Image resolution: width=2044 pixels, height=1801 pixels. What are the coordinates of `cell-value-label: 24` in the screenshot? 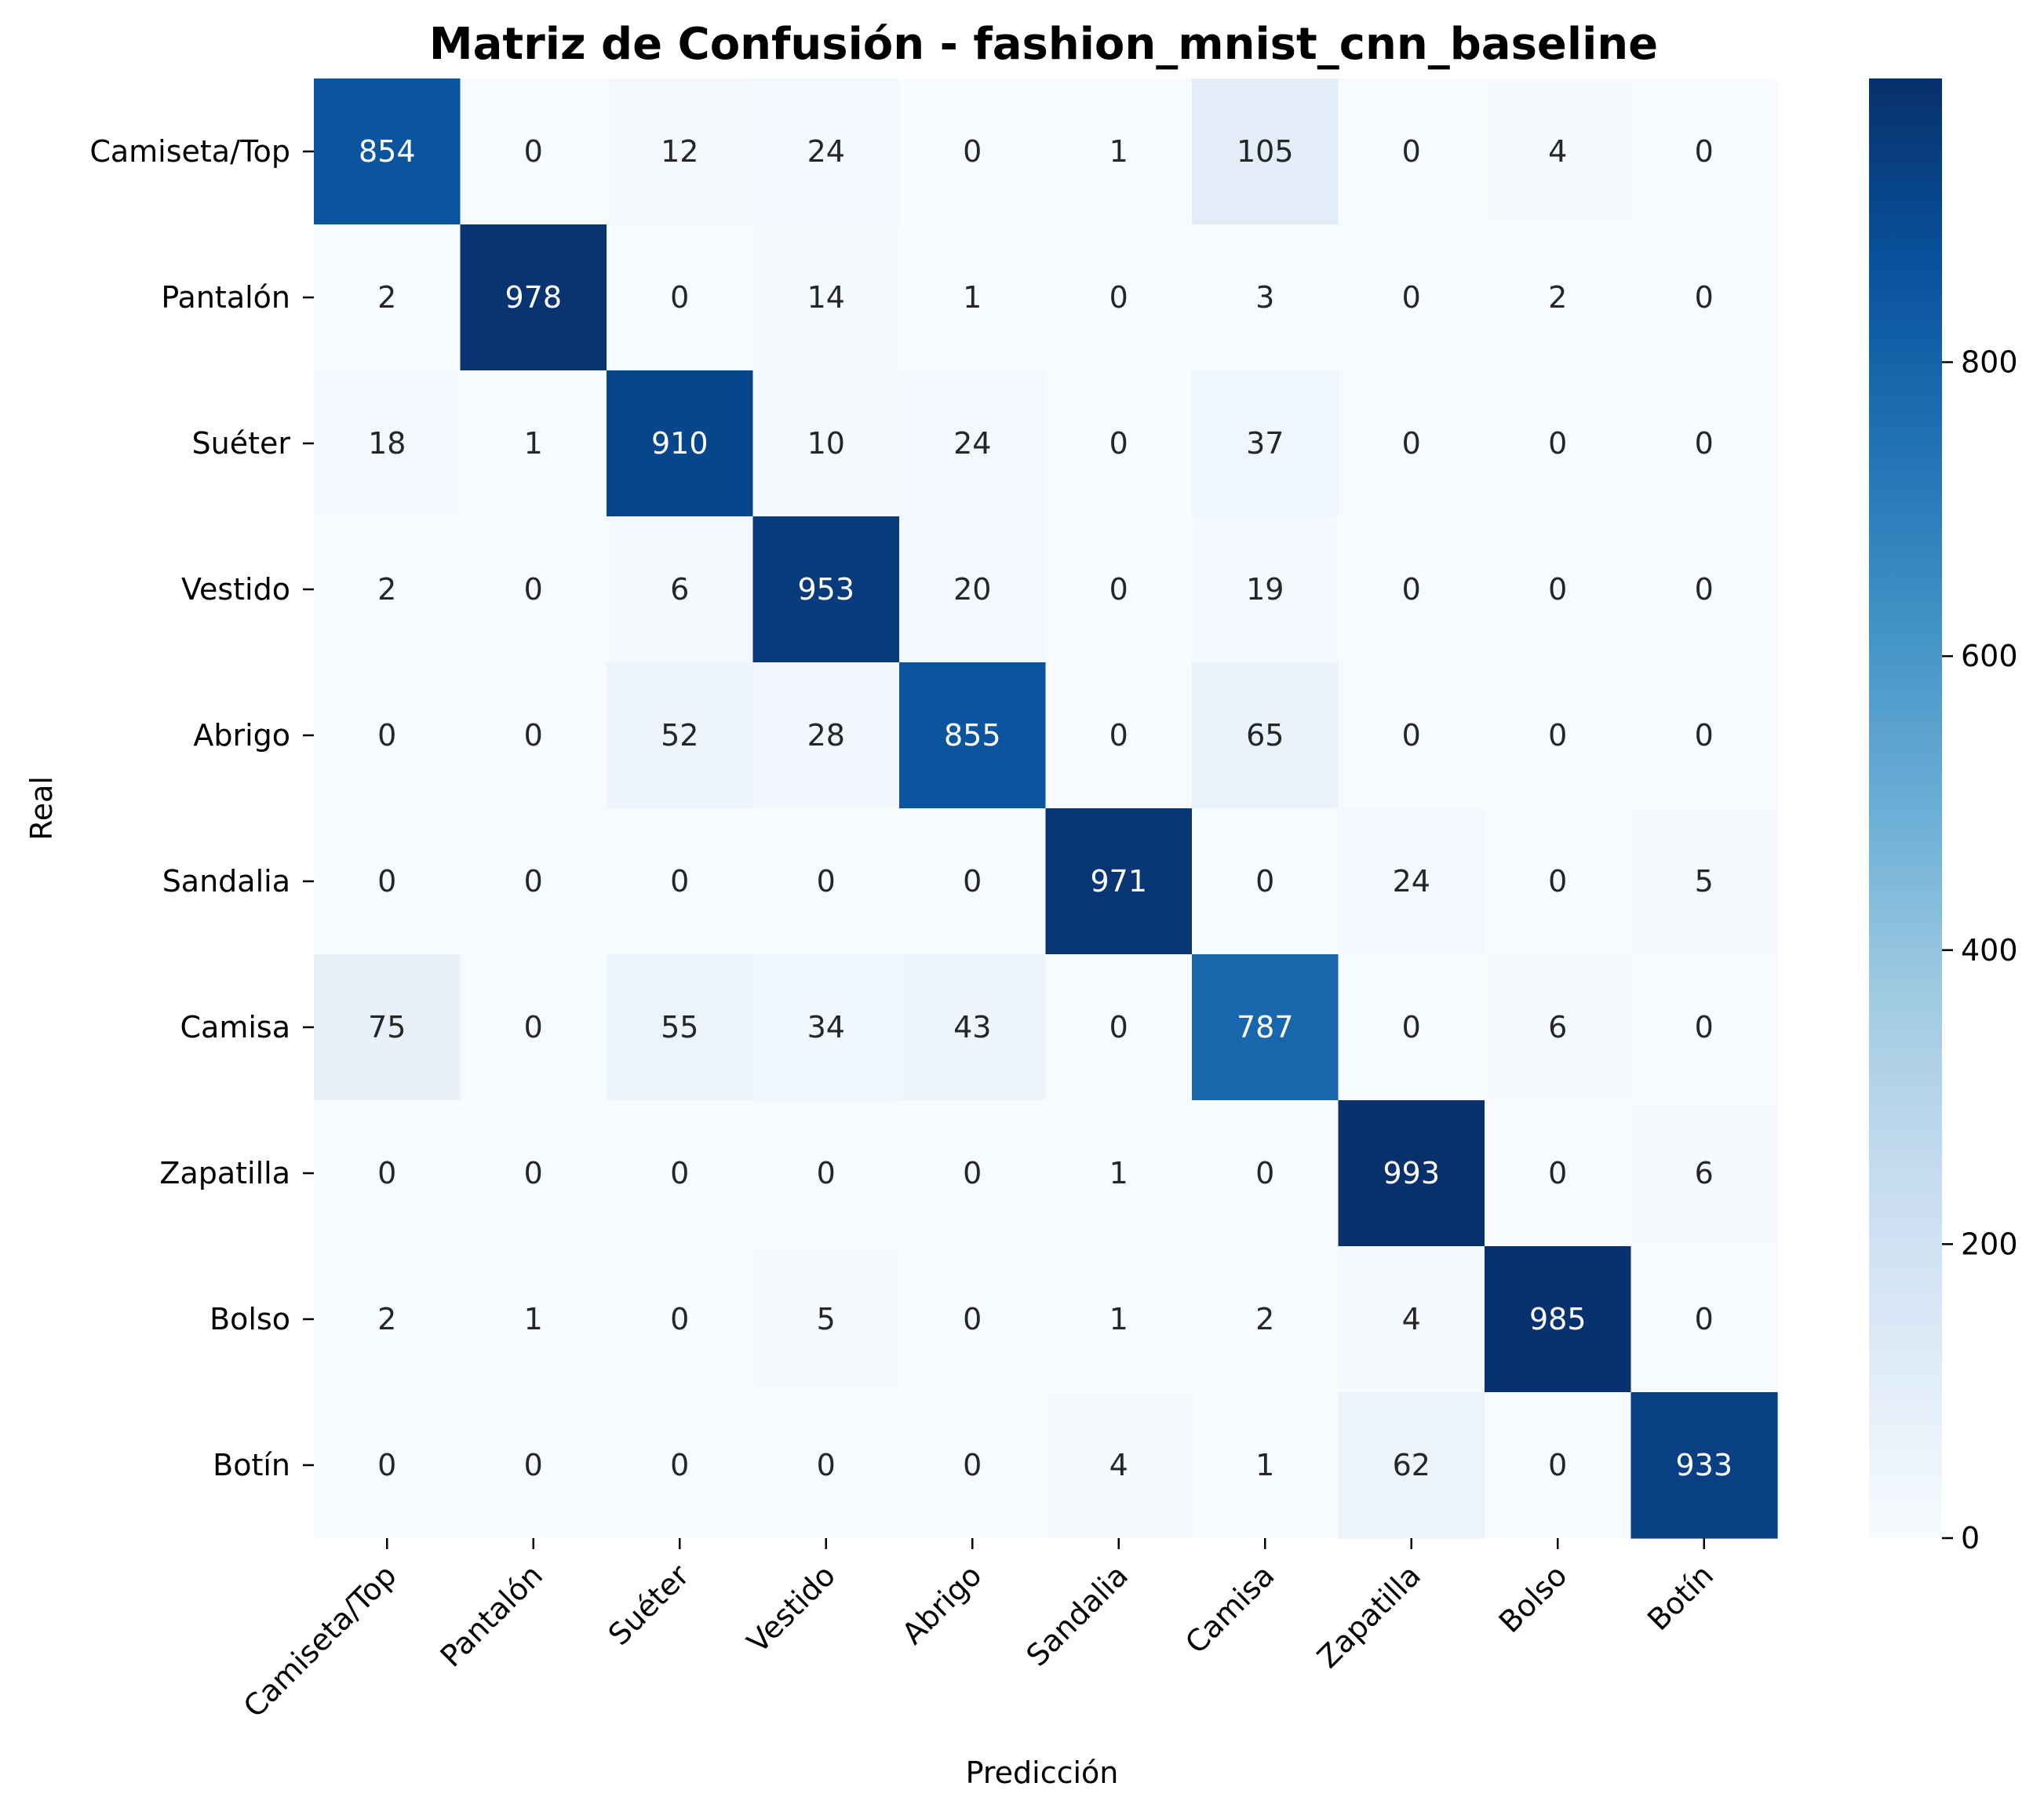 It's located at (972, 443).